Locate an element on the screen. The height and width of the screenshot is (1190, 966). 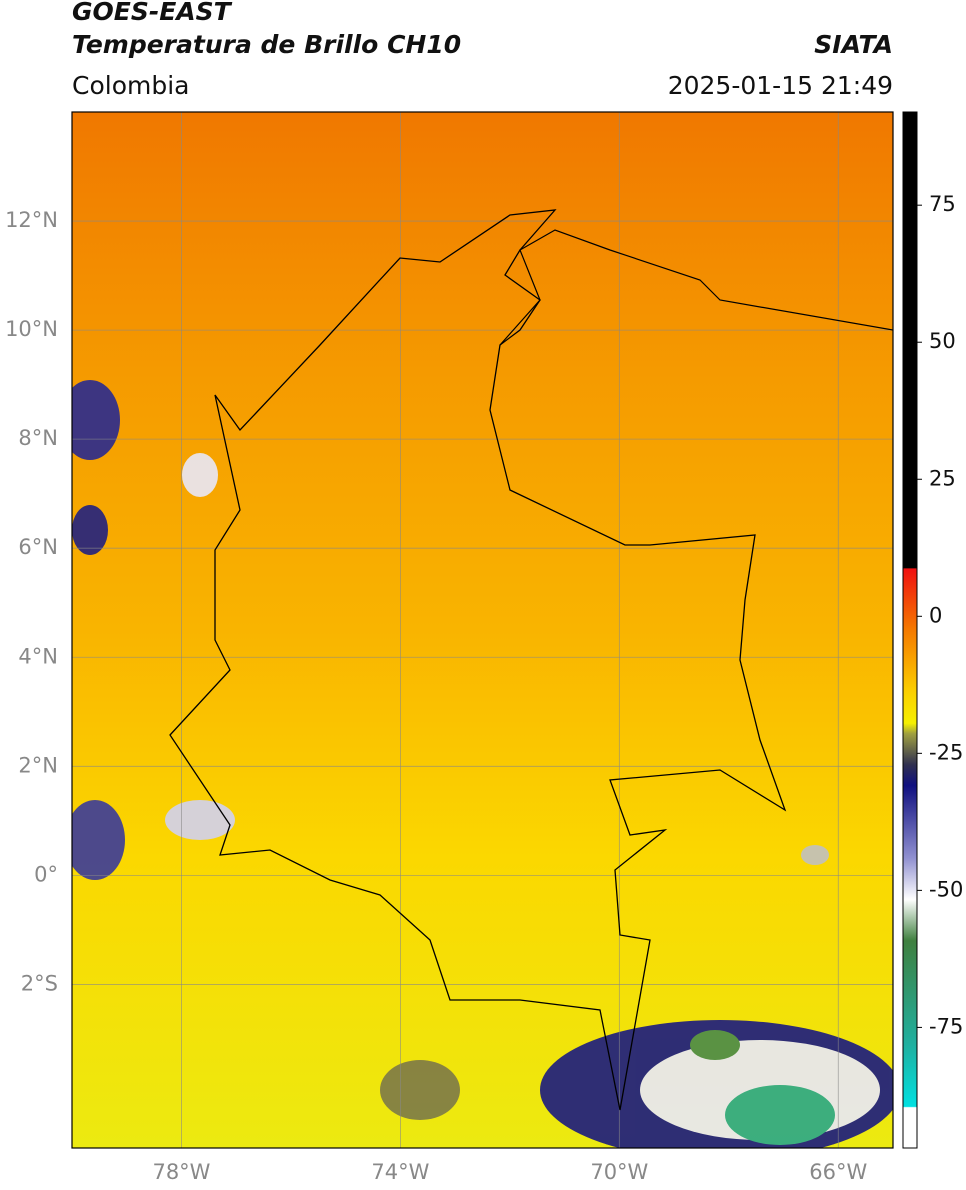
colorbar-tick-label: -50 is located at coordinates (946, 889).